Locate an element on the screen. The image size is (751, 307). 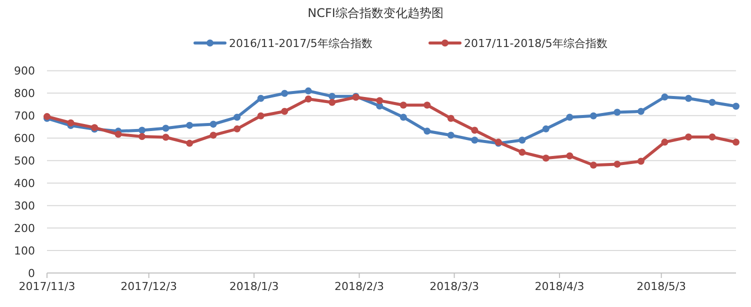
x-tick-label: 2017/11/3 is located at coordinates (47, 286).